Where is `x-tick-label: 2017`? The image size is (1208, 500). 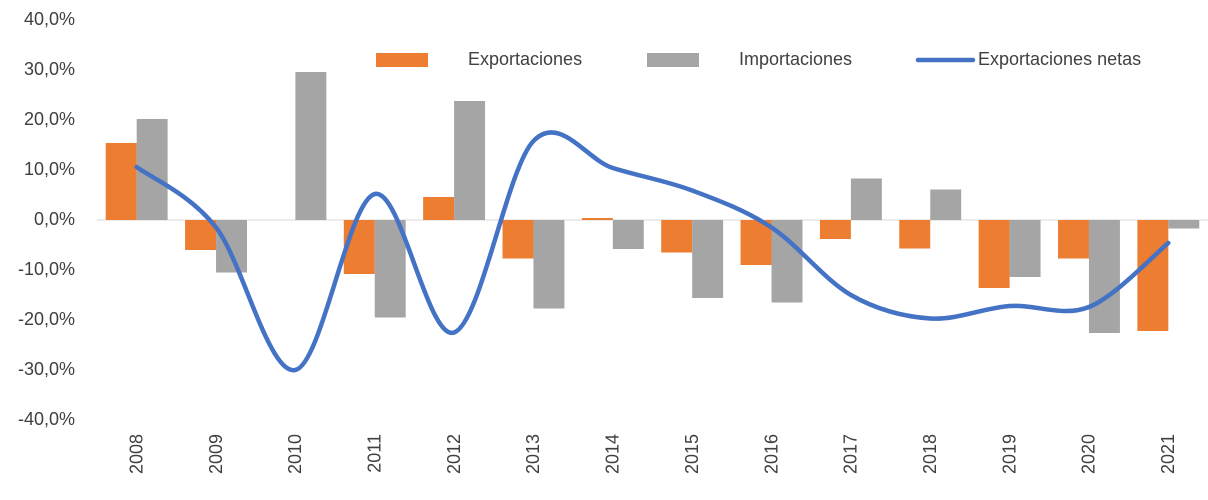
x-tick-label: 2017 is located at coordinates (851, 454).